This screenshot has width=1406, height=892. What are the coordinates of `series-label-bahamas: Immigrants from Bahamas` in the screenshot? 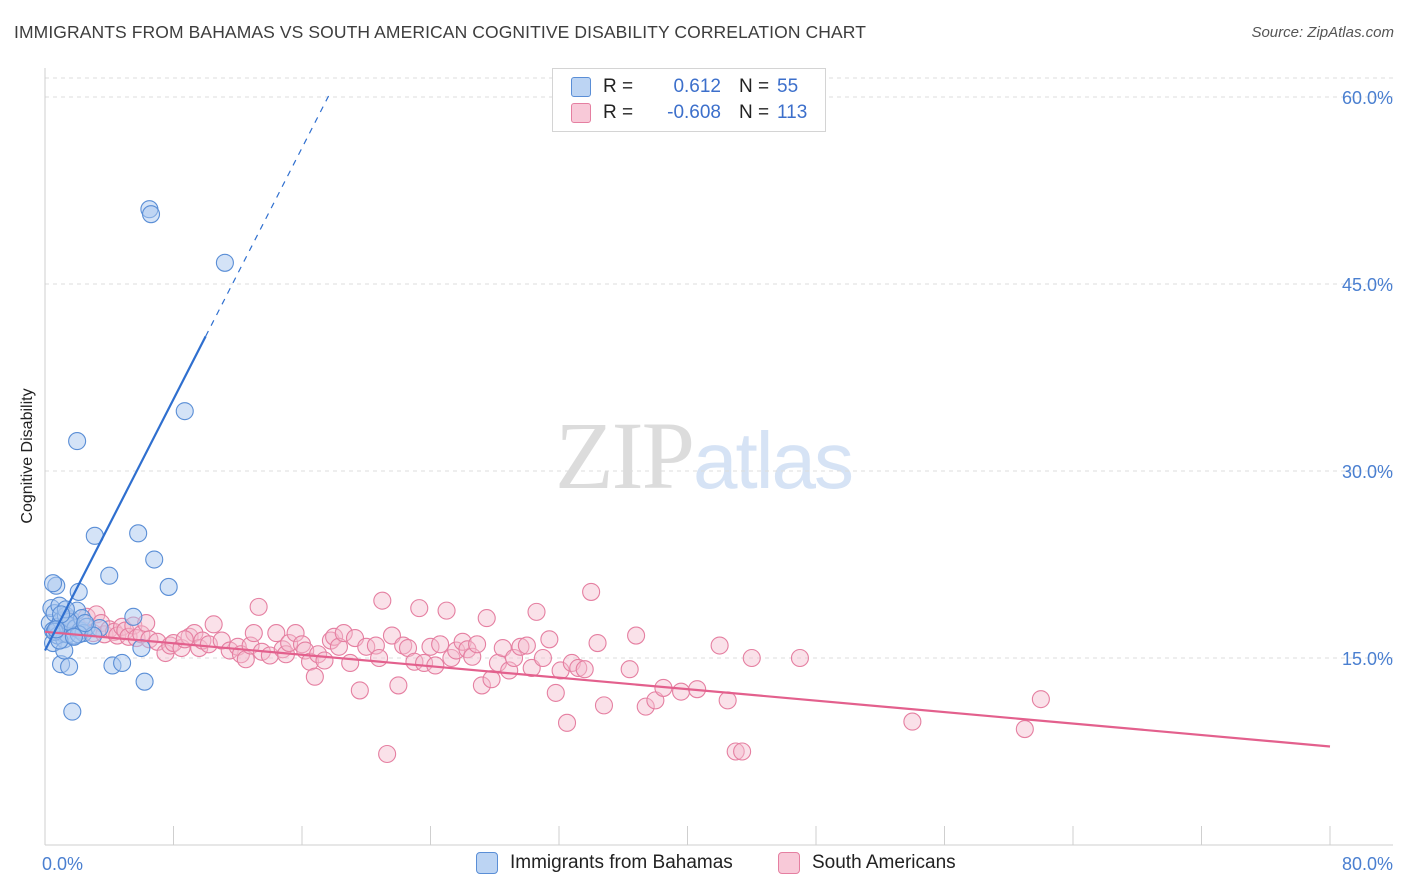 It's located at (621, 862).